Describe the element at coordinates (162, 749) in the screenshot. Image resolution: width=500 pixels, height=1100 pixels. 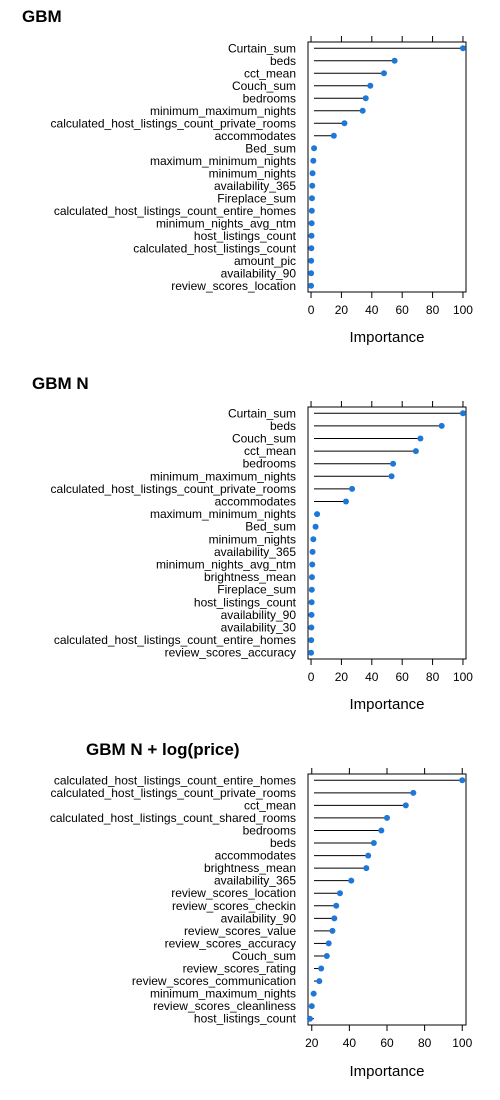
I see `chart-title: GBM N + log(price)` at that location.